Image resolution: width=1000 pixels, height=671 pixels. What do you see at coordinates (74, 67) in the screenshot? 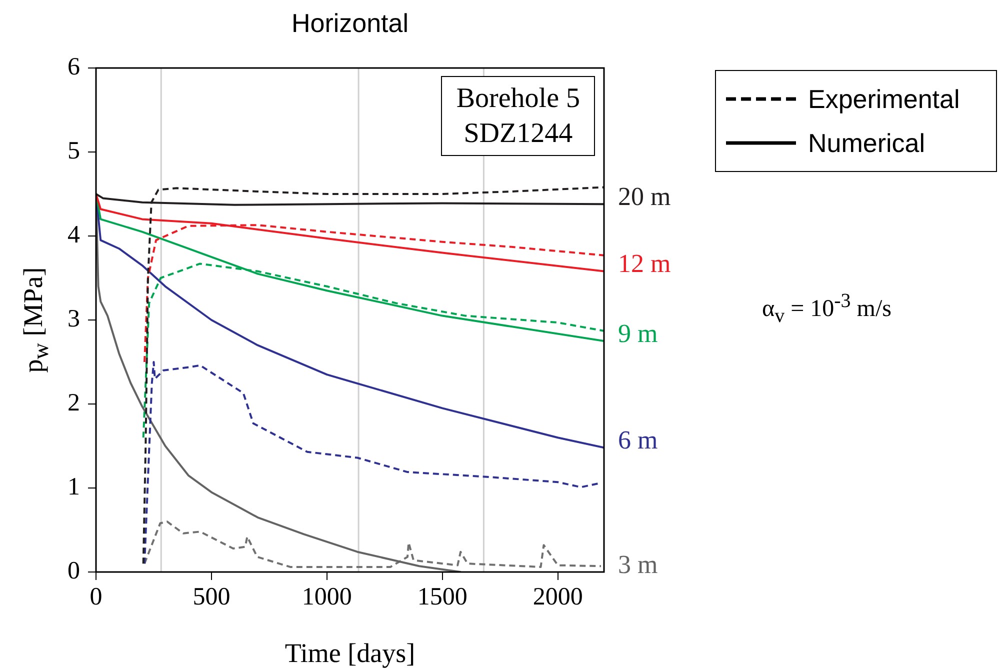
I see `y-tick-label: 6` at bounding box center [74, 67].